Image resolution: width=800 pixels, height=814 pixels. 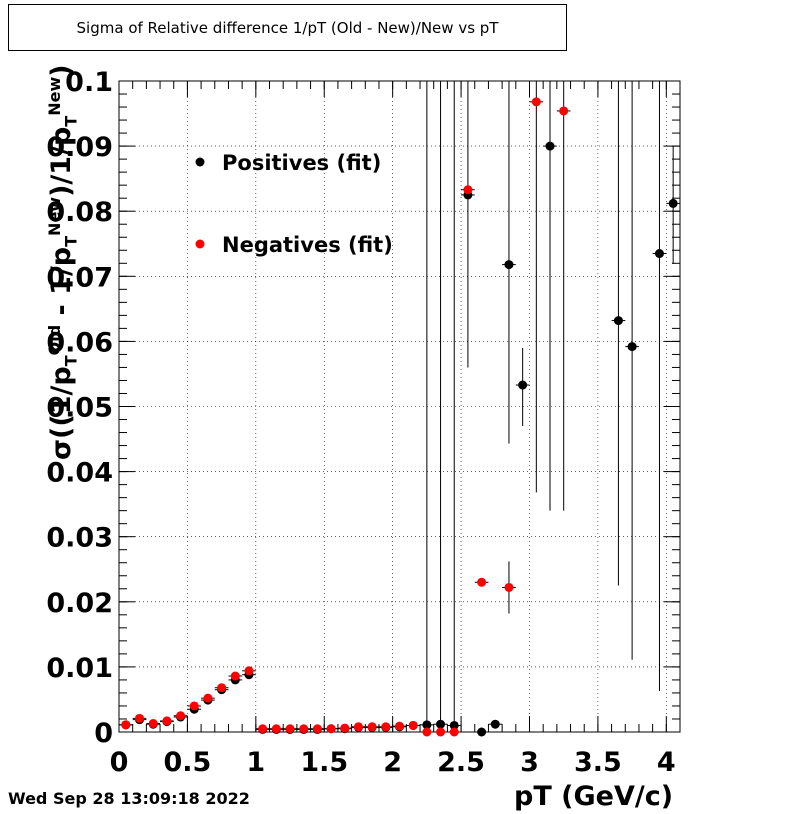 I want to click on legend-marker-positives, so click(x=200, y=162).